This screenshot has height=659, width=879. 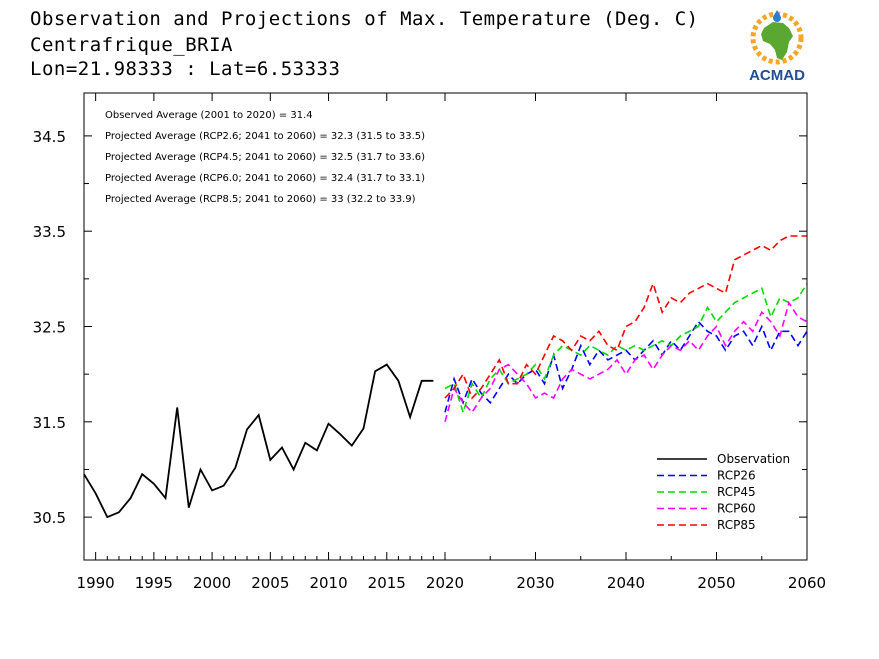 I want to click on y-tick-label: 30.5, so click(x=49, y=518).